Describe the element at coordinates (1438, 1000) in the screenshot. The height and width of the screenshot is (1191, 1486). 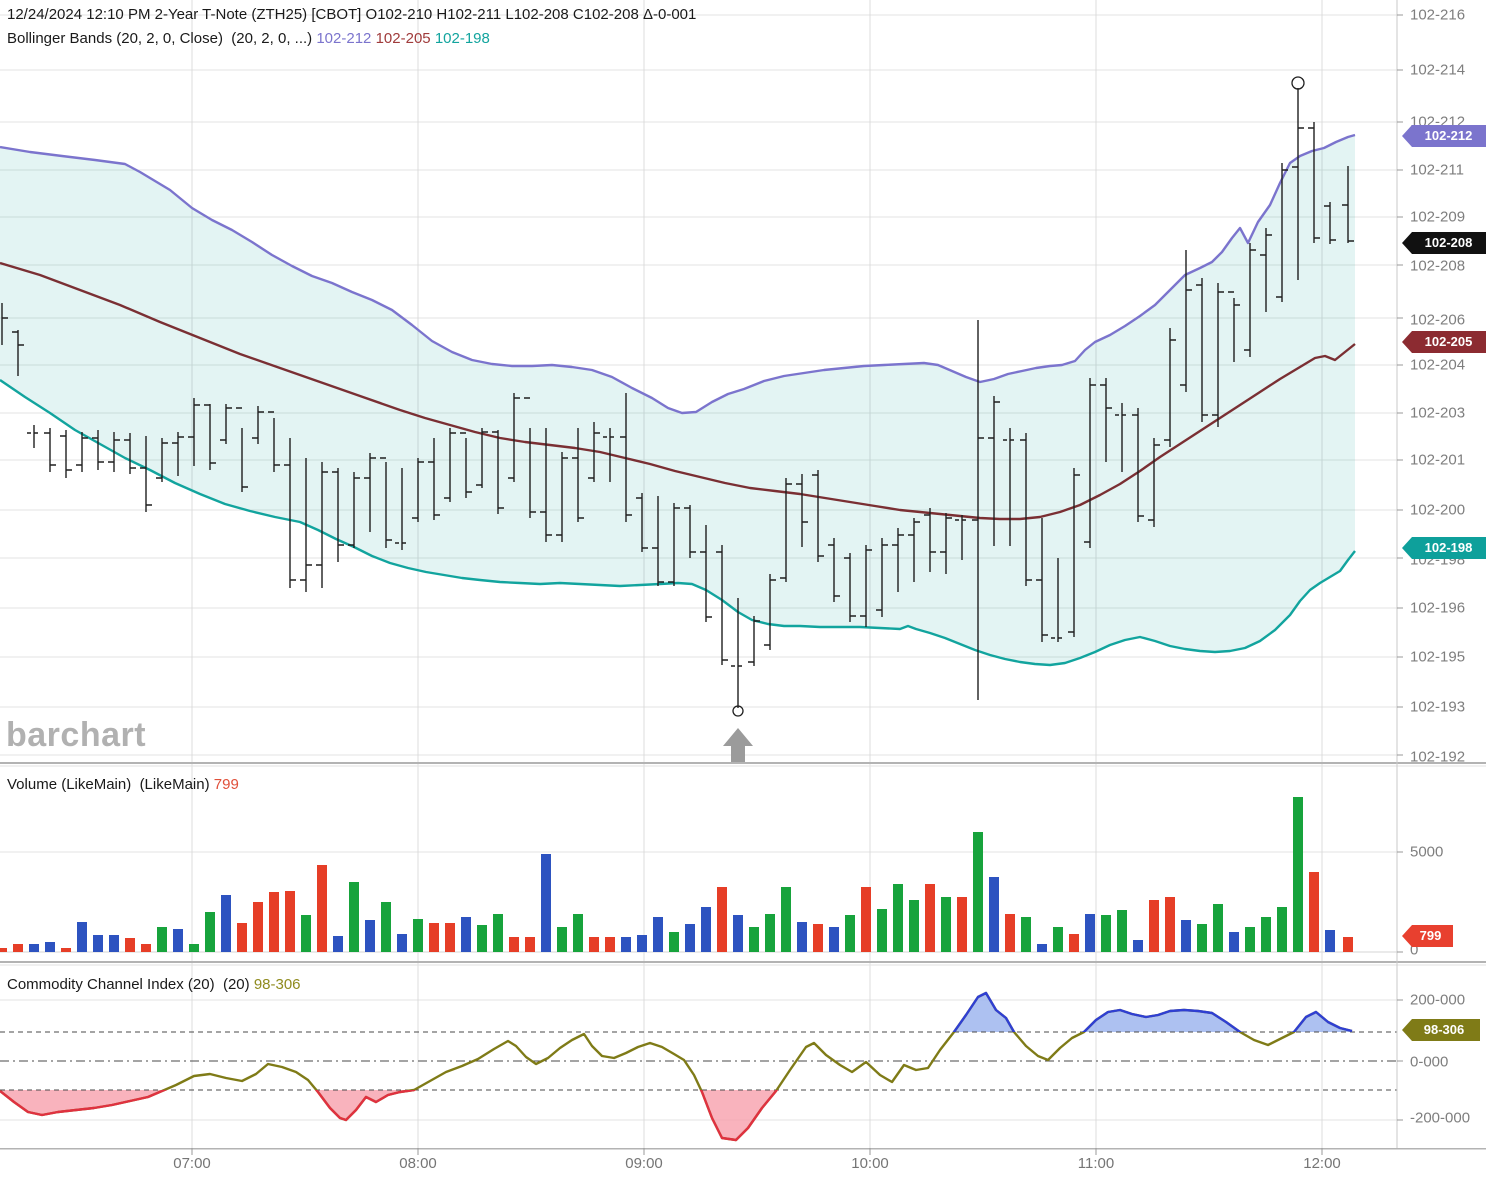
I see `axis-label: 200-000` at that location.